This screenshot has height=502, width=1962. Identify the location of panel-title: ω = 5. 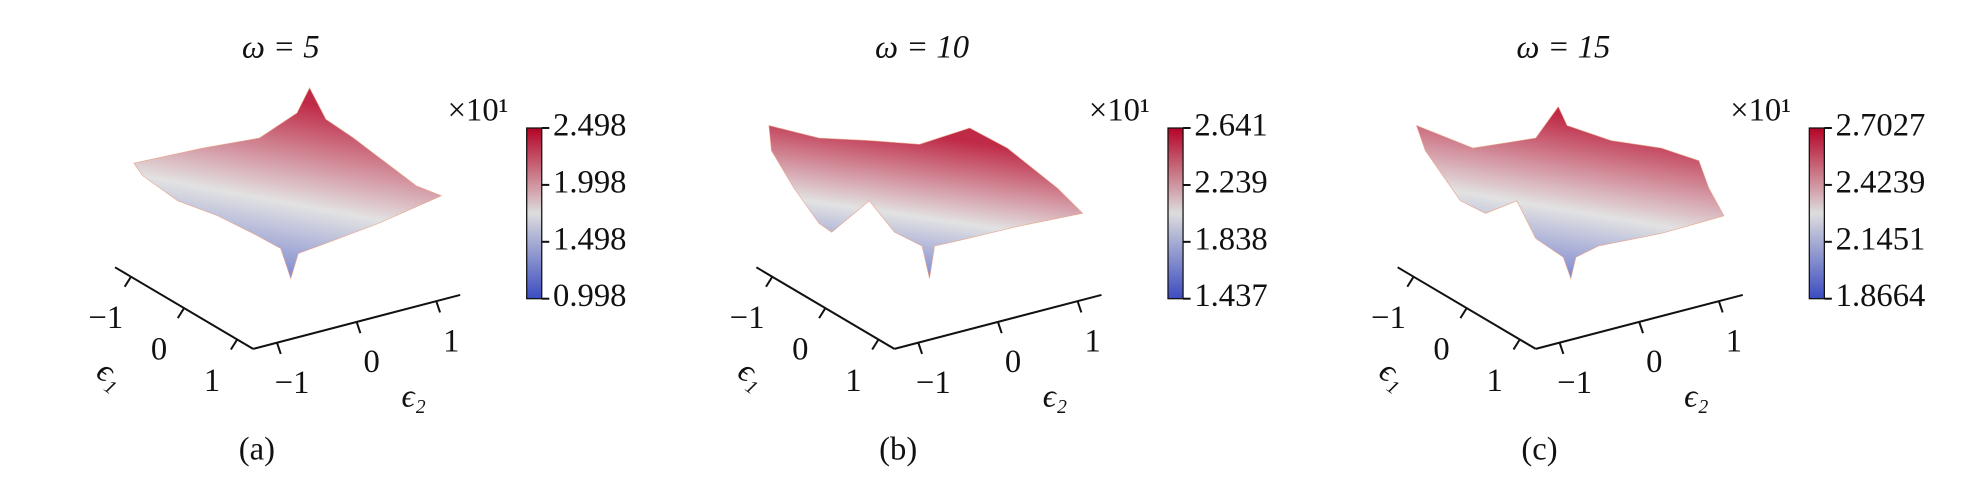
(281, 48).